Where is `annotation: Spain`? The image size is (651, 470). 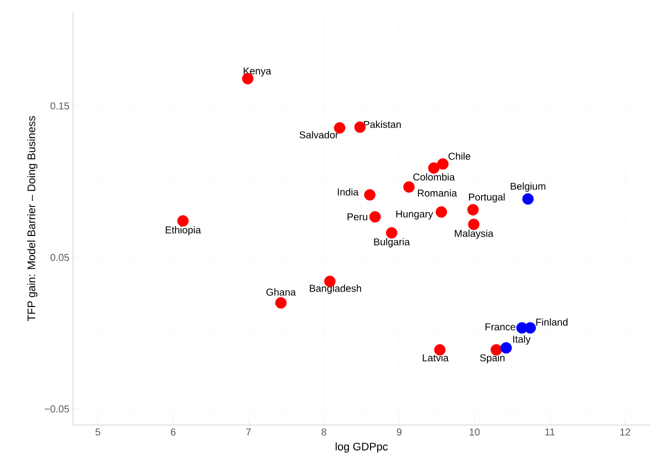
annotation: Spain is located at coordinates (492, 359).